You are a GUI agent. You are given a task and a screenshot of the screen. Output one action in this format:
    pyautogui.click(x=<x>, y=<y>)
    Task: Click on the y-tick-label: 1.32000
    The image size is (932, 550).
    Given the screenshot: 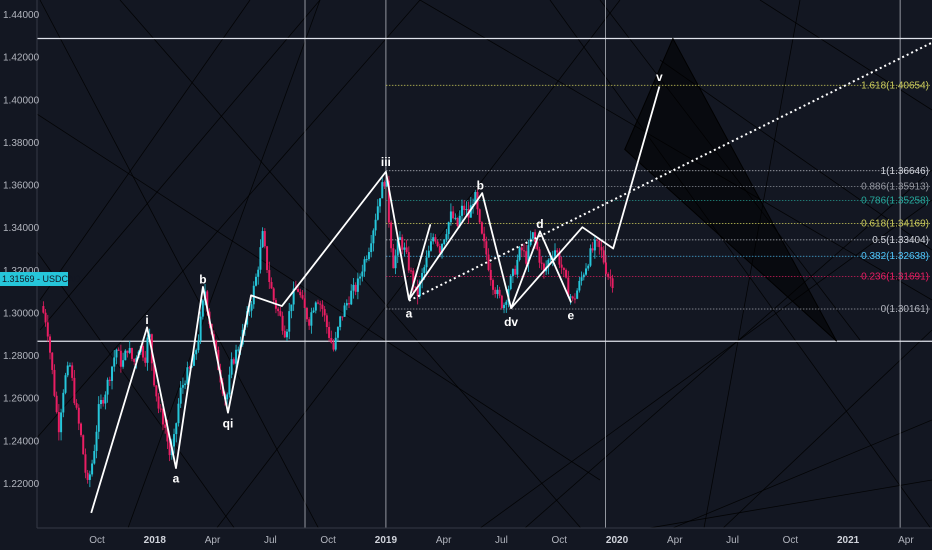 What is the action you would take?
    pyautogui.click(x=21, y=271)
    